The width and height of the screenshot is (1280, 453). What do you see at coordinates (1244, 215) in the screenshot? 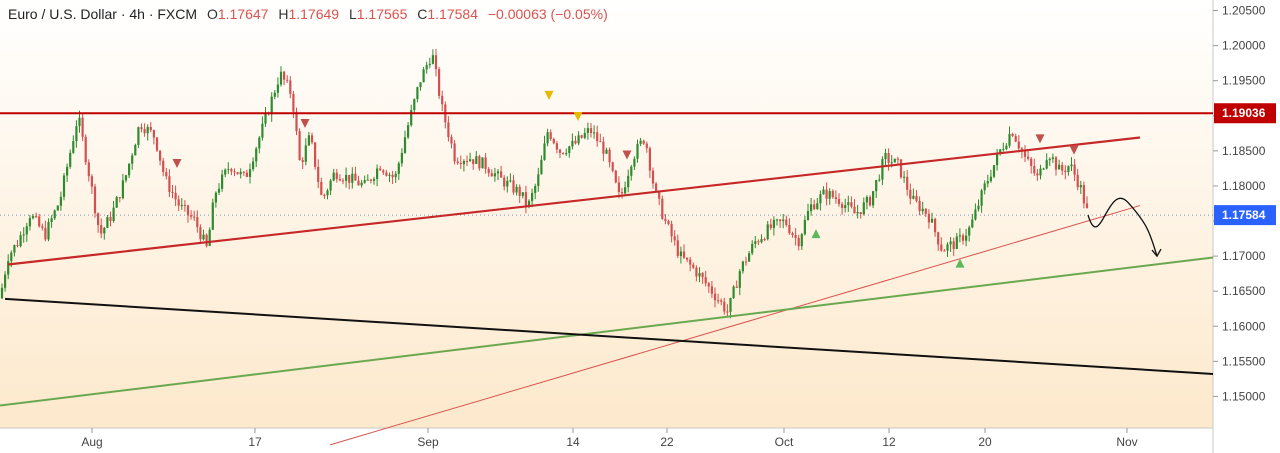
I see `last-price-text: 1.17584` at bounding box center [1244, 215].